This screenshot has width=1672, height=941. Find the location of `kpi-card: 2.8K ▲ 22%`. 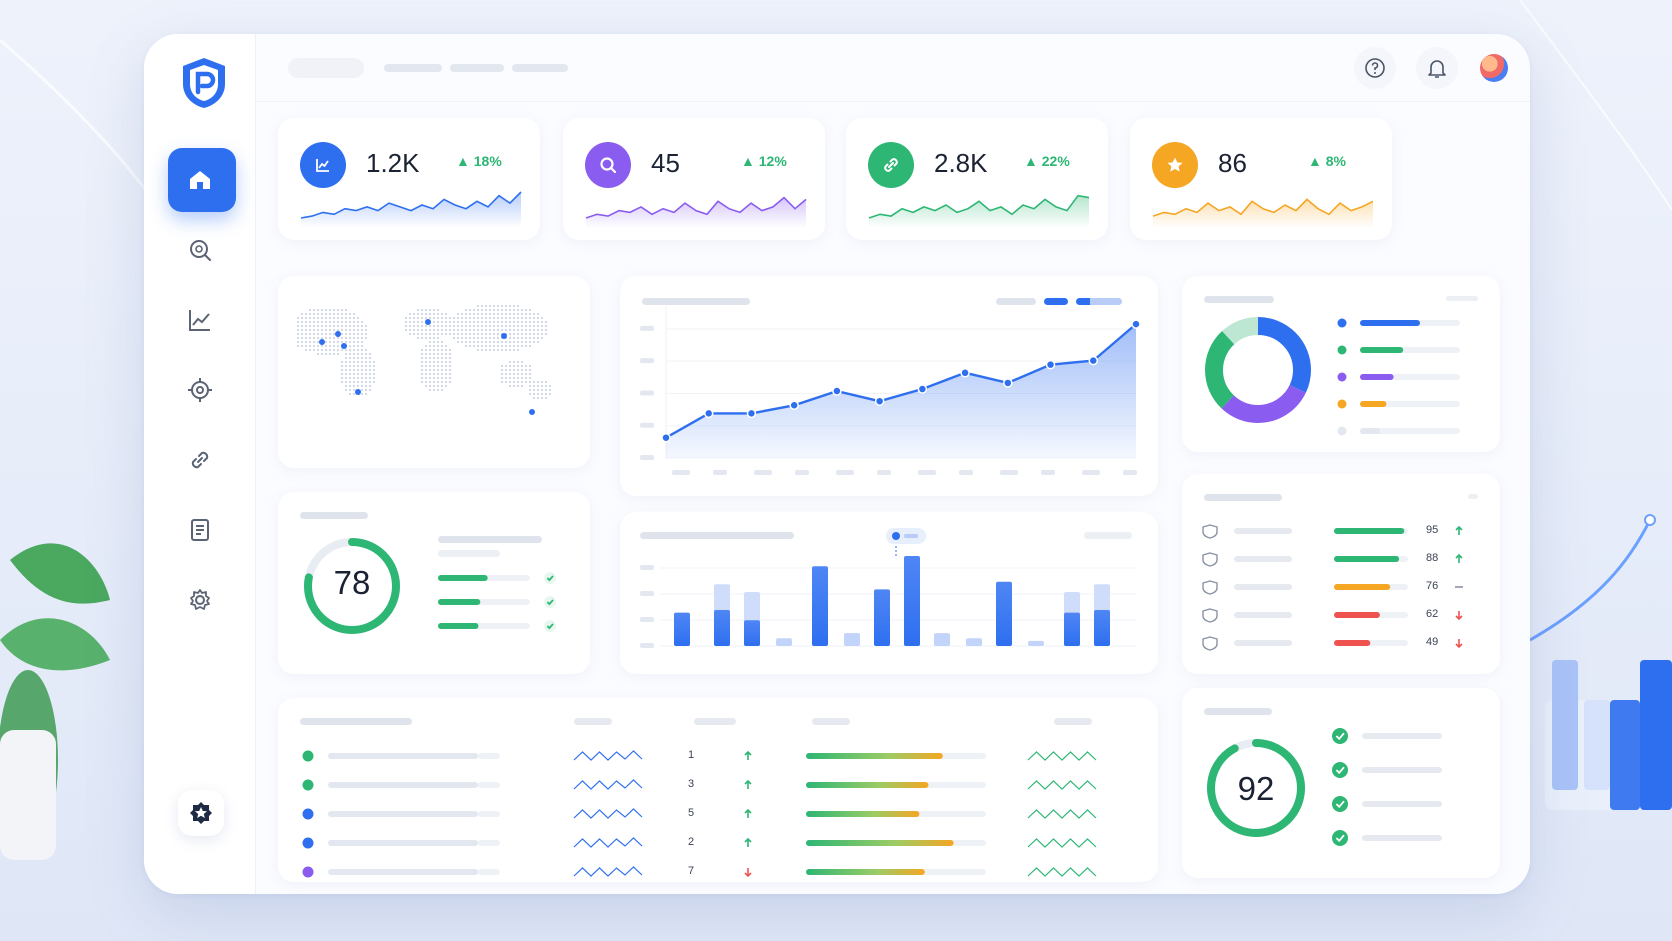

kpi-card: 2.8K ▲ 22% is located at coordinates (977, 179).